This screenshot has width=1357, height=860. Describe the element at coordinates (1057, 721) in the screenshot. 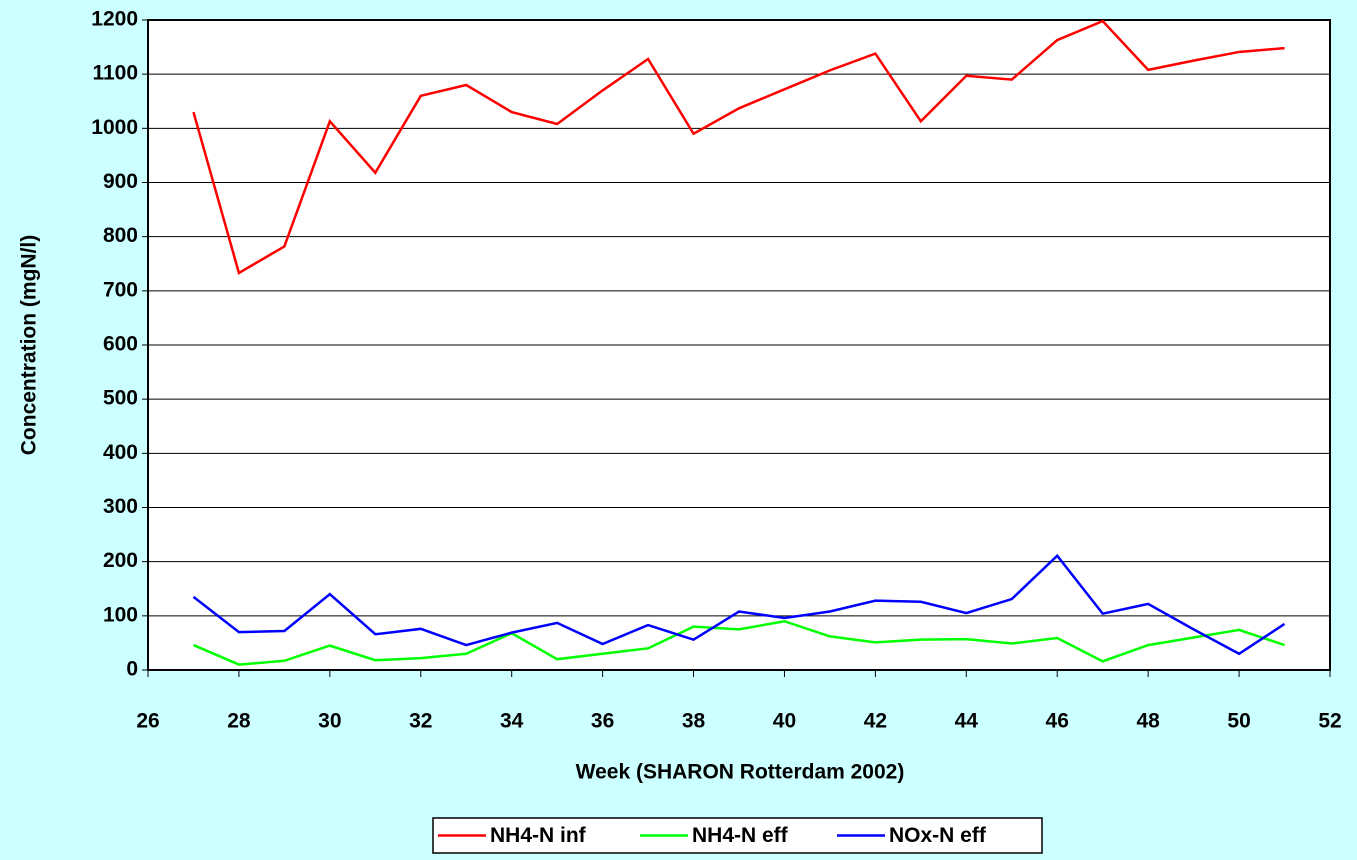

I see `x-tick-label: 46` at that location.